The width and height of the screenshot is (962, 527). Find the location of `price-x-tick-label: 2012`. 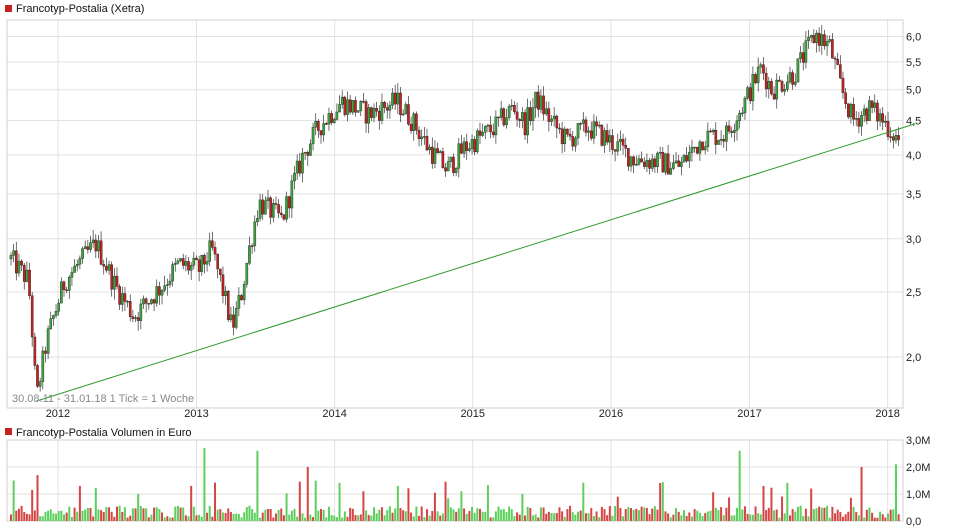

price-x-tick-label: 2012 is located at coordinates (58, 414).